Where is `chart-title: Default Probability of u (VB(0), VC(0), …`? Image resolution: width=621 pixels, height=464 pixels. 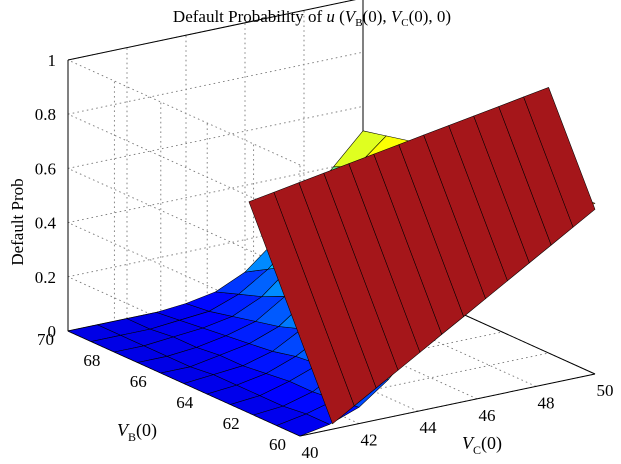
chart-title: Default Probability of u (VB(0), VC(0), … is located at coordinates (312, 18).